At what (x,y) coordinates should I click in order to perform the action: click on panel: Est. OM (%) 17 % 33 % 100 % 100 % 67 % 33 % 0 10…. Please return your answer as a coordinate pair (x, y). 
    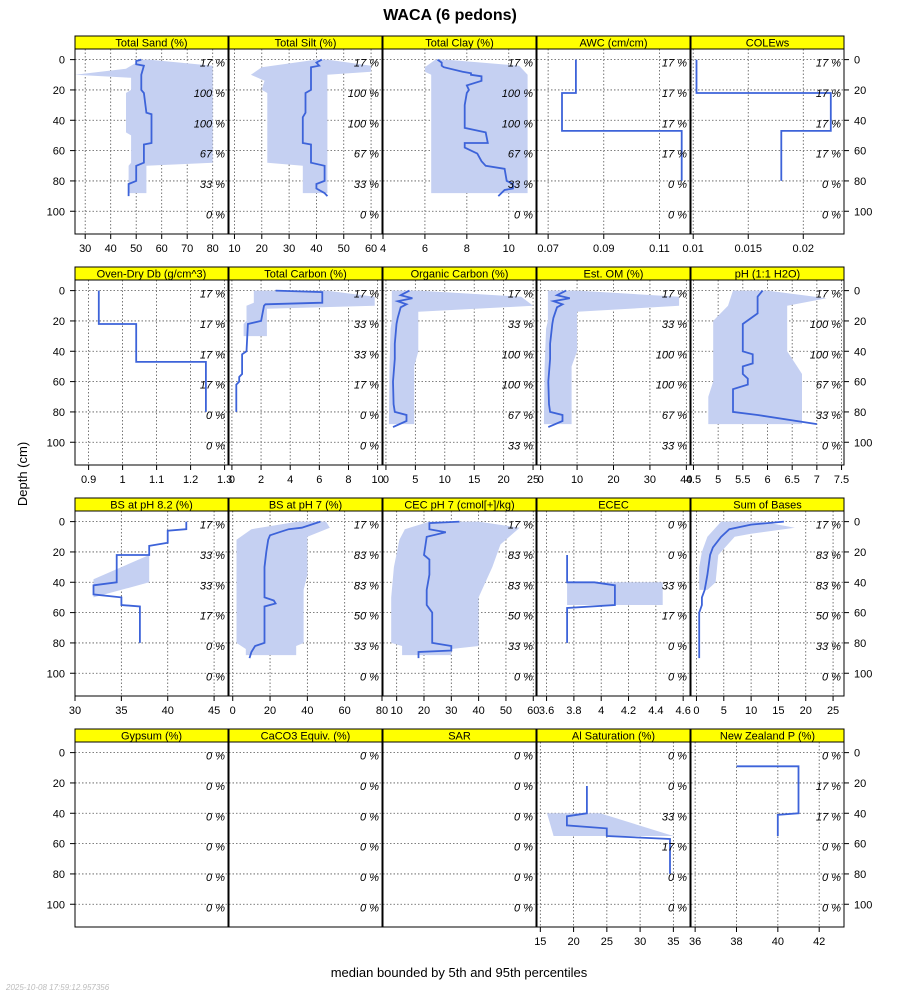
    Looking at the image, I should click on (614, 376).